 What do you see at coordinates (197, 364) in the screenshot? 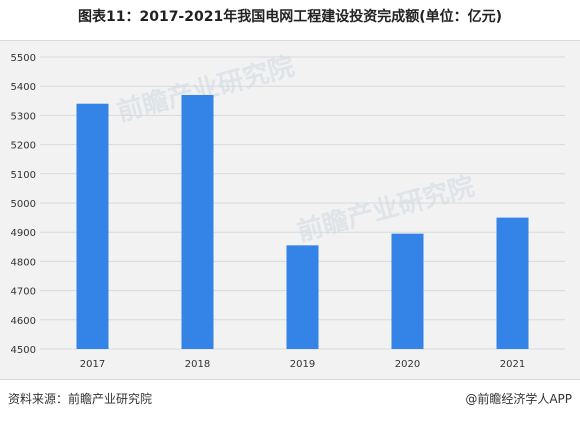
I see `x-tick-label: 2018` at bounding box center [197, 364].